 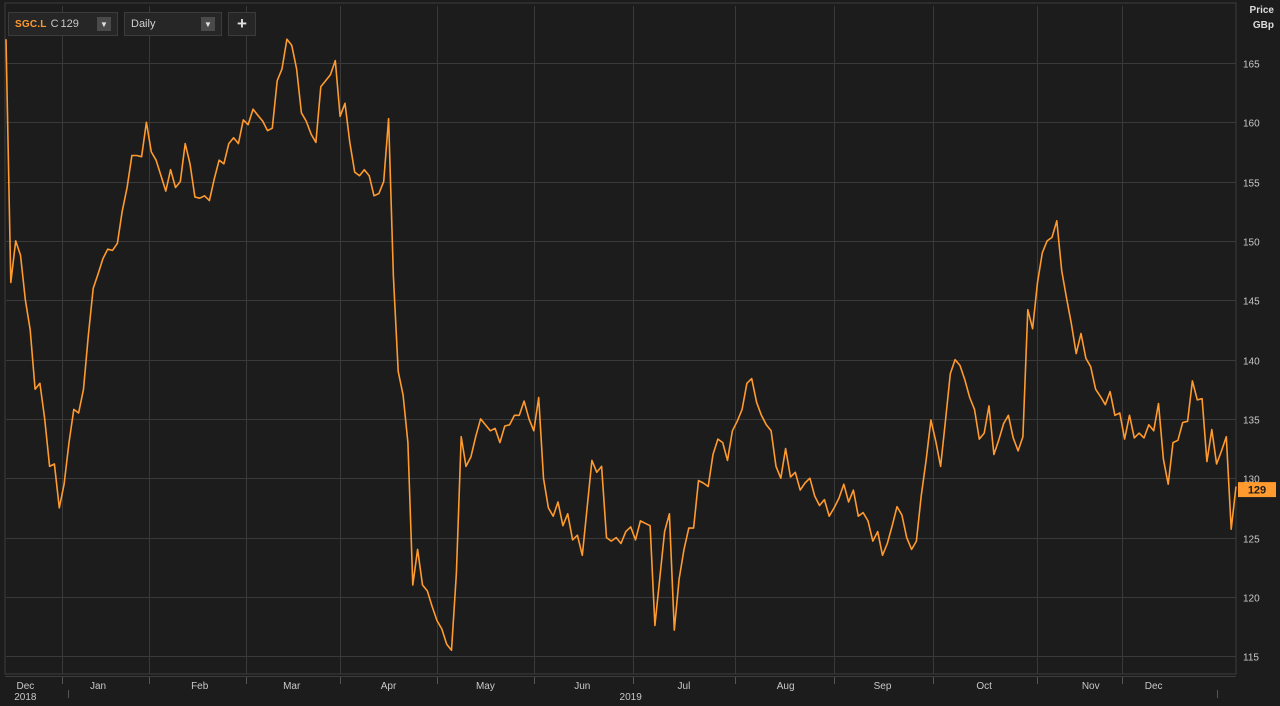 What do you see at coordinates (984, 686) in the screenshot?
I see `x-tick-label: Oct` at bounding box center [984, 686].